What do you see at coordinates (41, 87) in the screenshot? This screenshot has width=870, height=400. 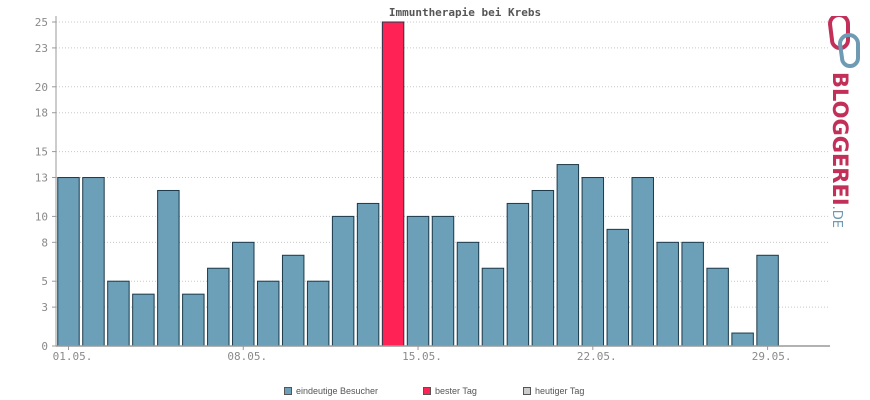 I see `y-tick-label: 20` at bounding box center [41, 87].